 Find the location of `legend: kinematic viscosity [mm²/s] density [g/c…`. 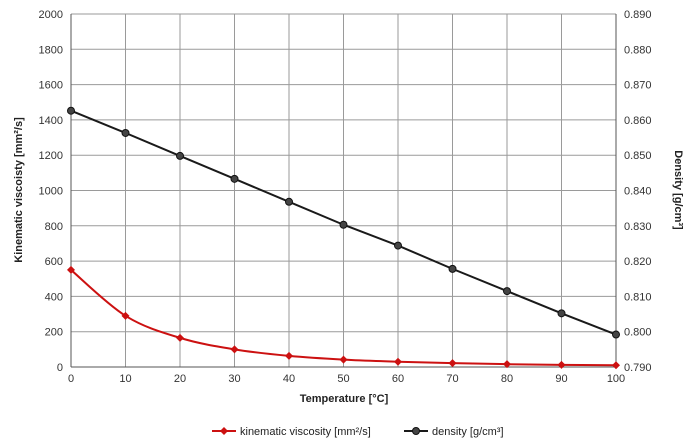

legend: kinematic viscosity [mm²/s] density [g/c… is located at coordinates (358, 432).